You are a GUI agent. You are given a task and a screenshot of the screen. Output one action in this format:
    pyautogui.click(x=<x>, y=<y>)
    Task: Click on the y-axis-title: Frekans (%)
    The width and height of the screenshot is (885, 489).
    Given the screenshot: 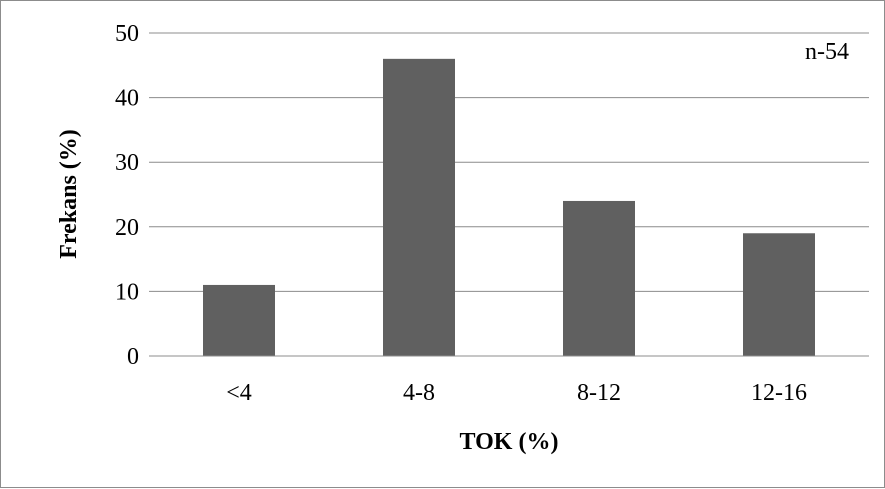 What is the action you would take?
    pyautogui.click(x=69, y=194)
    